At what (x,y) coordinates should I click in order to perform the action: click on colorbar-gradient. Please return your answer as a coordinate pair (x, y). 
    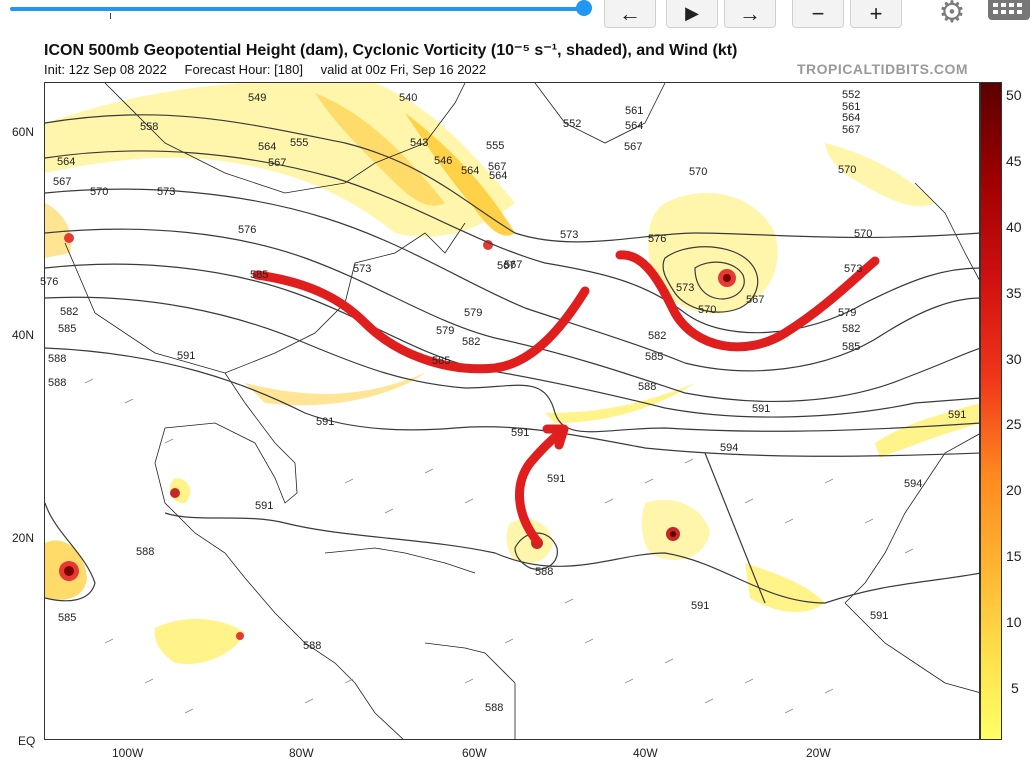
    Looking at the image, I should click on (991, 411).